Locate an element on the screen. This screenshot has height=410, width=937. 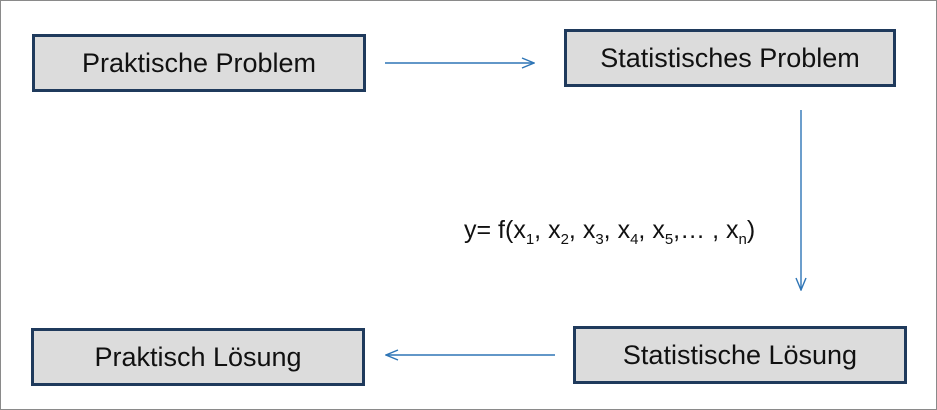
box-label: Praktisch Lösung is located at coordinates (198, 356).